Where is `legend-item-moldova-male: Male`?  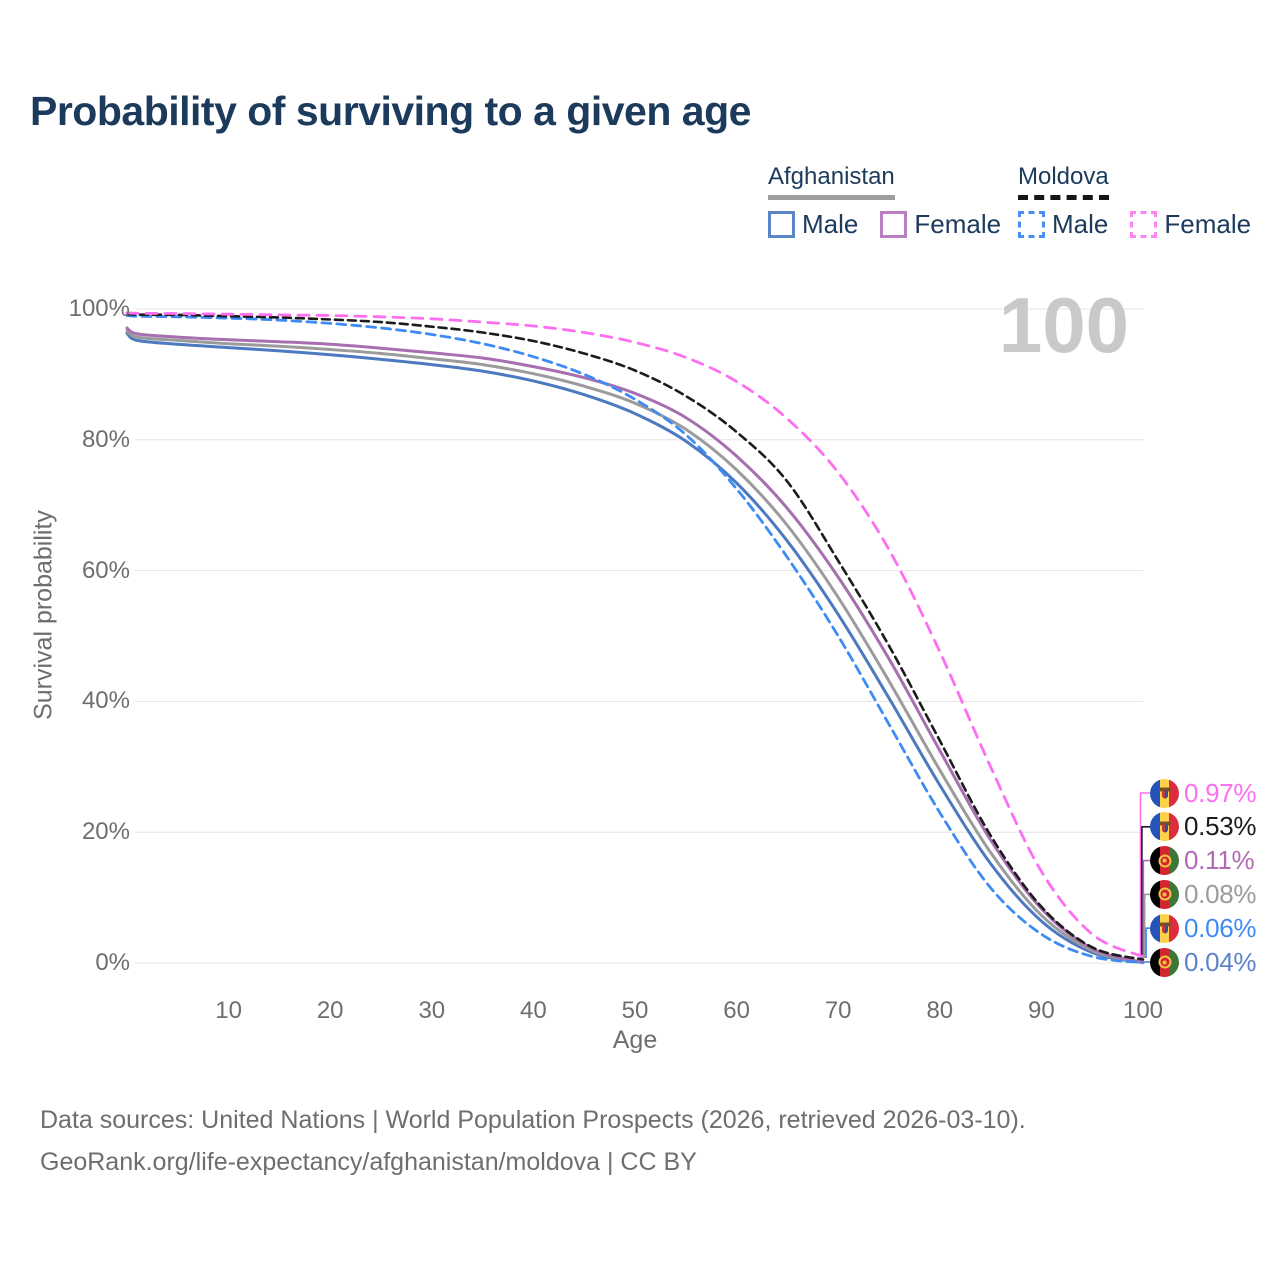
legend-item-moldova-male: Male is located at coordinates (1063, 224).